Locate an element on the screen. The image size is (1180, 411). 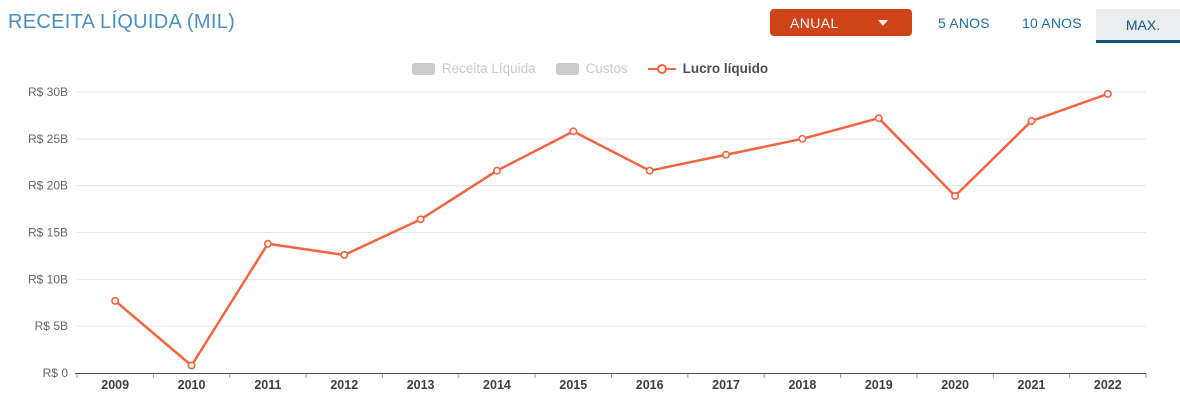
chevron-down-icon is located at coordinates (883, 22).